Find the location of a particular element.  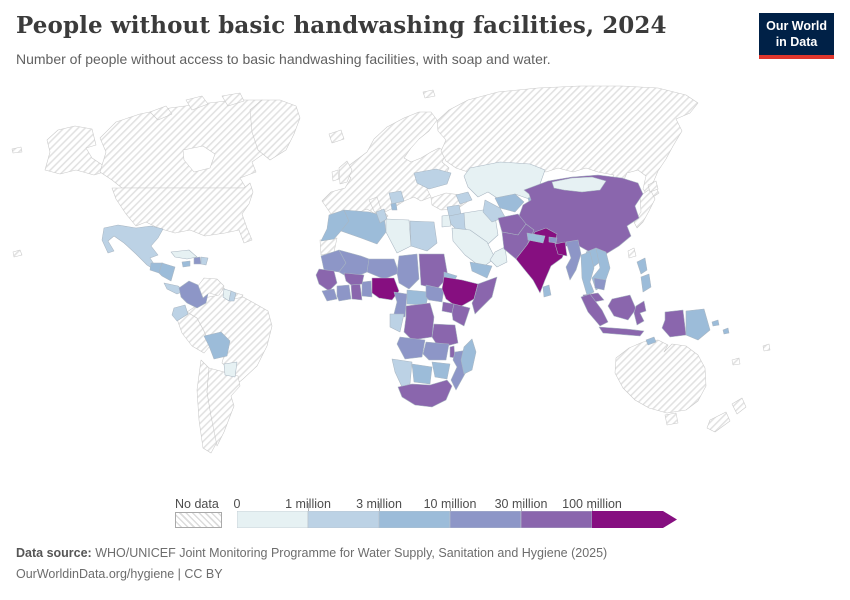

country-philippines-north is located at coordinates (642, 266).